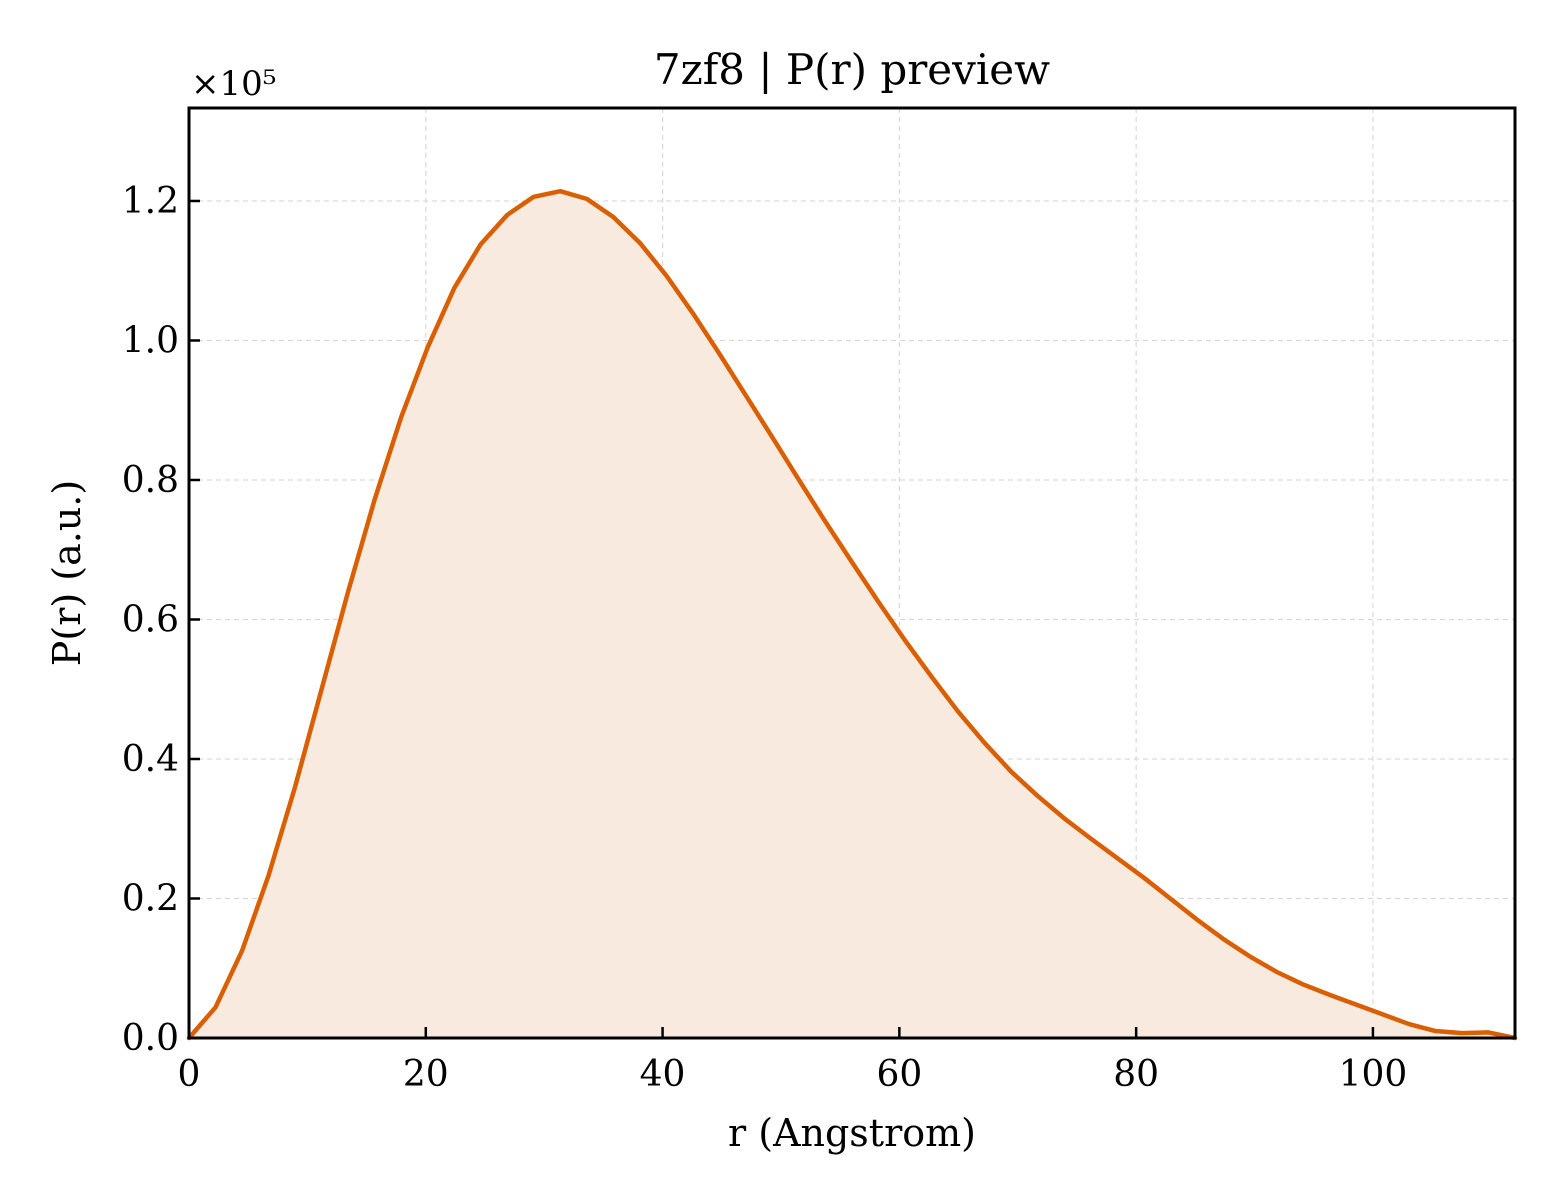  What do you see at coordinates (150, 340) in the screenshot?
I see `y-tick-label: 1.0` at bounding box center [150, 340].